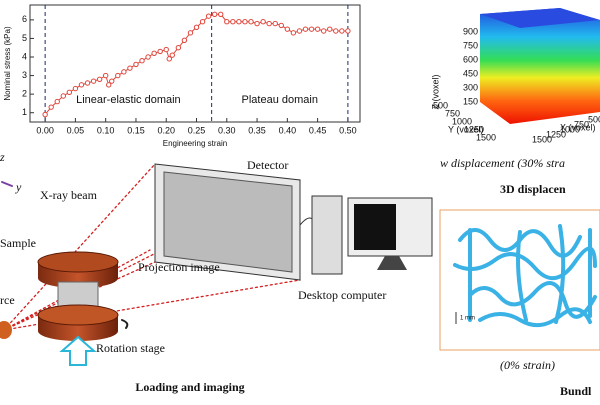 Image resolution: width=600 pixels, height=405 pixels. Describe the element at coordinates (179, 267) in the screenshot. I see `label: Projection image` at that location.